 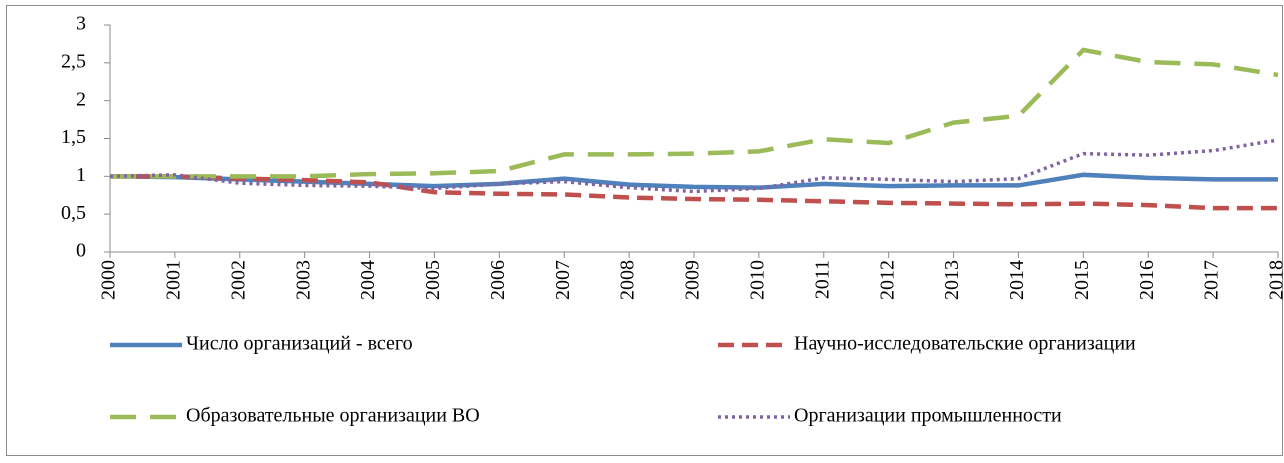 What do you see at coordinates (73, 137) in the screenshot?
I see `y-tick-label: 1,5` at bounding box center [73, 137].